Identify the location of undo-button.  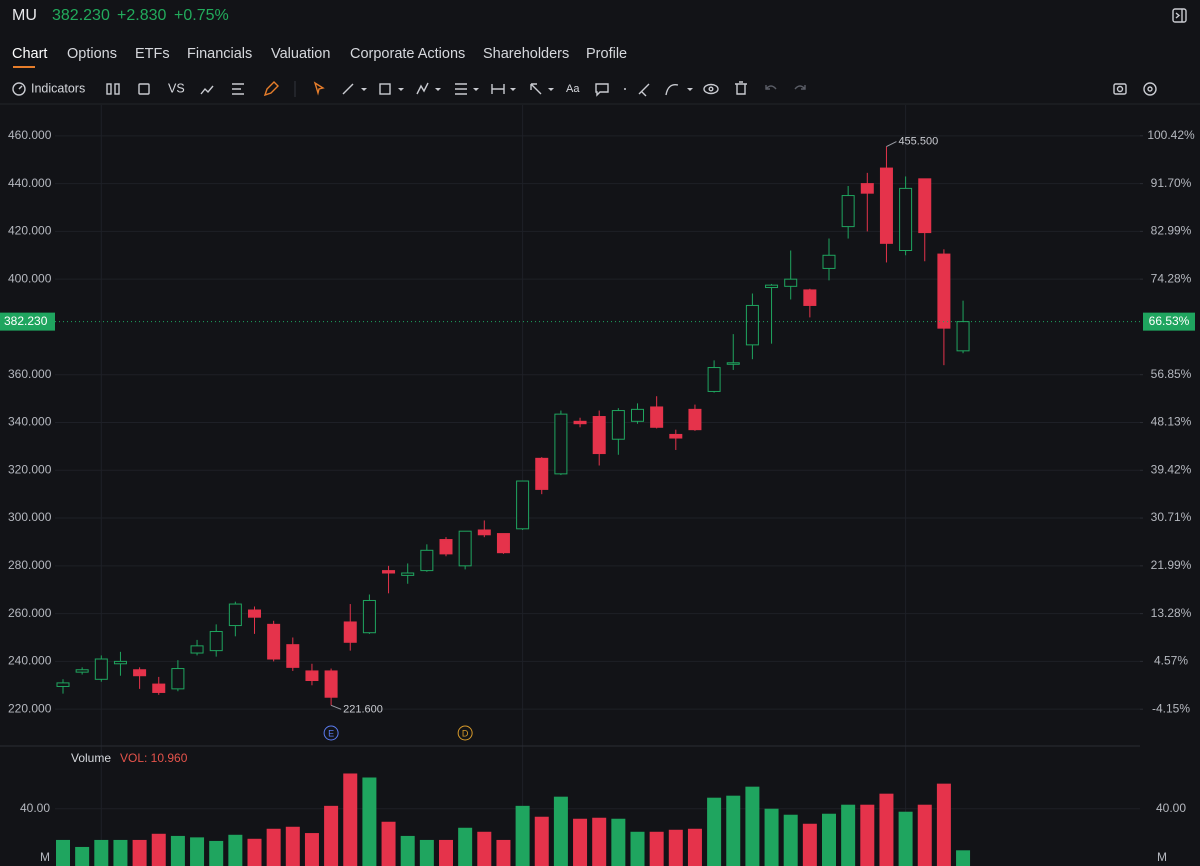
(771, 87).